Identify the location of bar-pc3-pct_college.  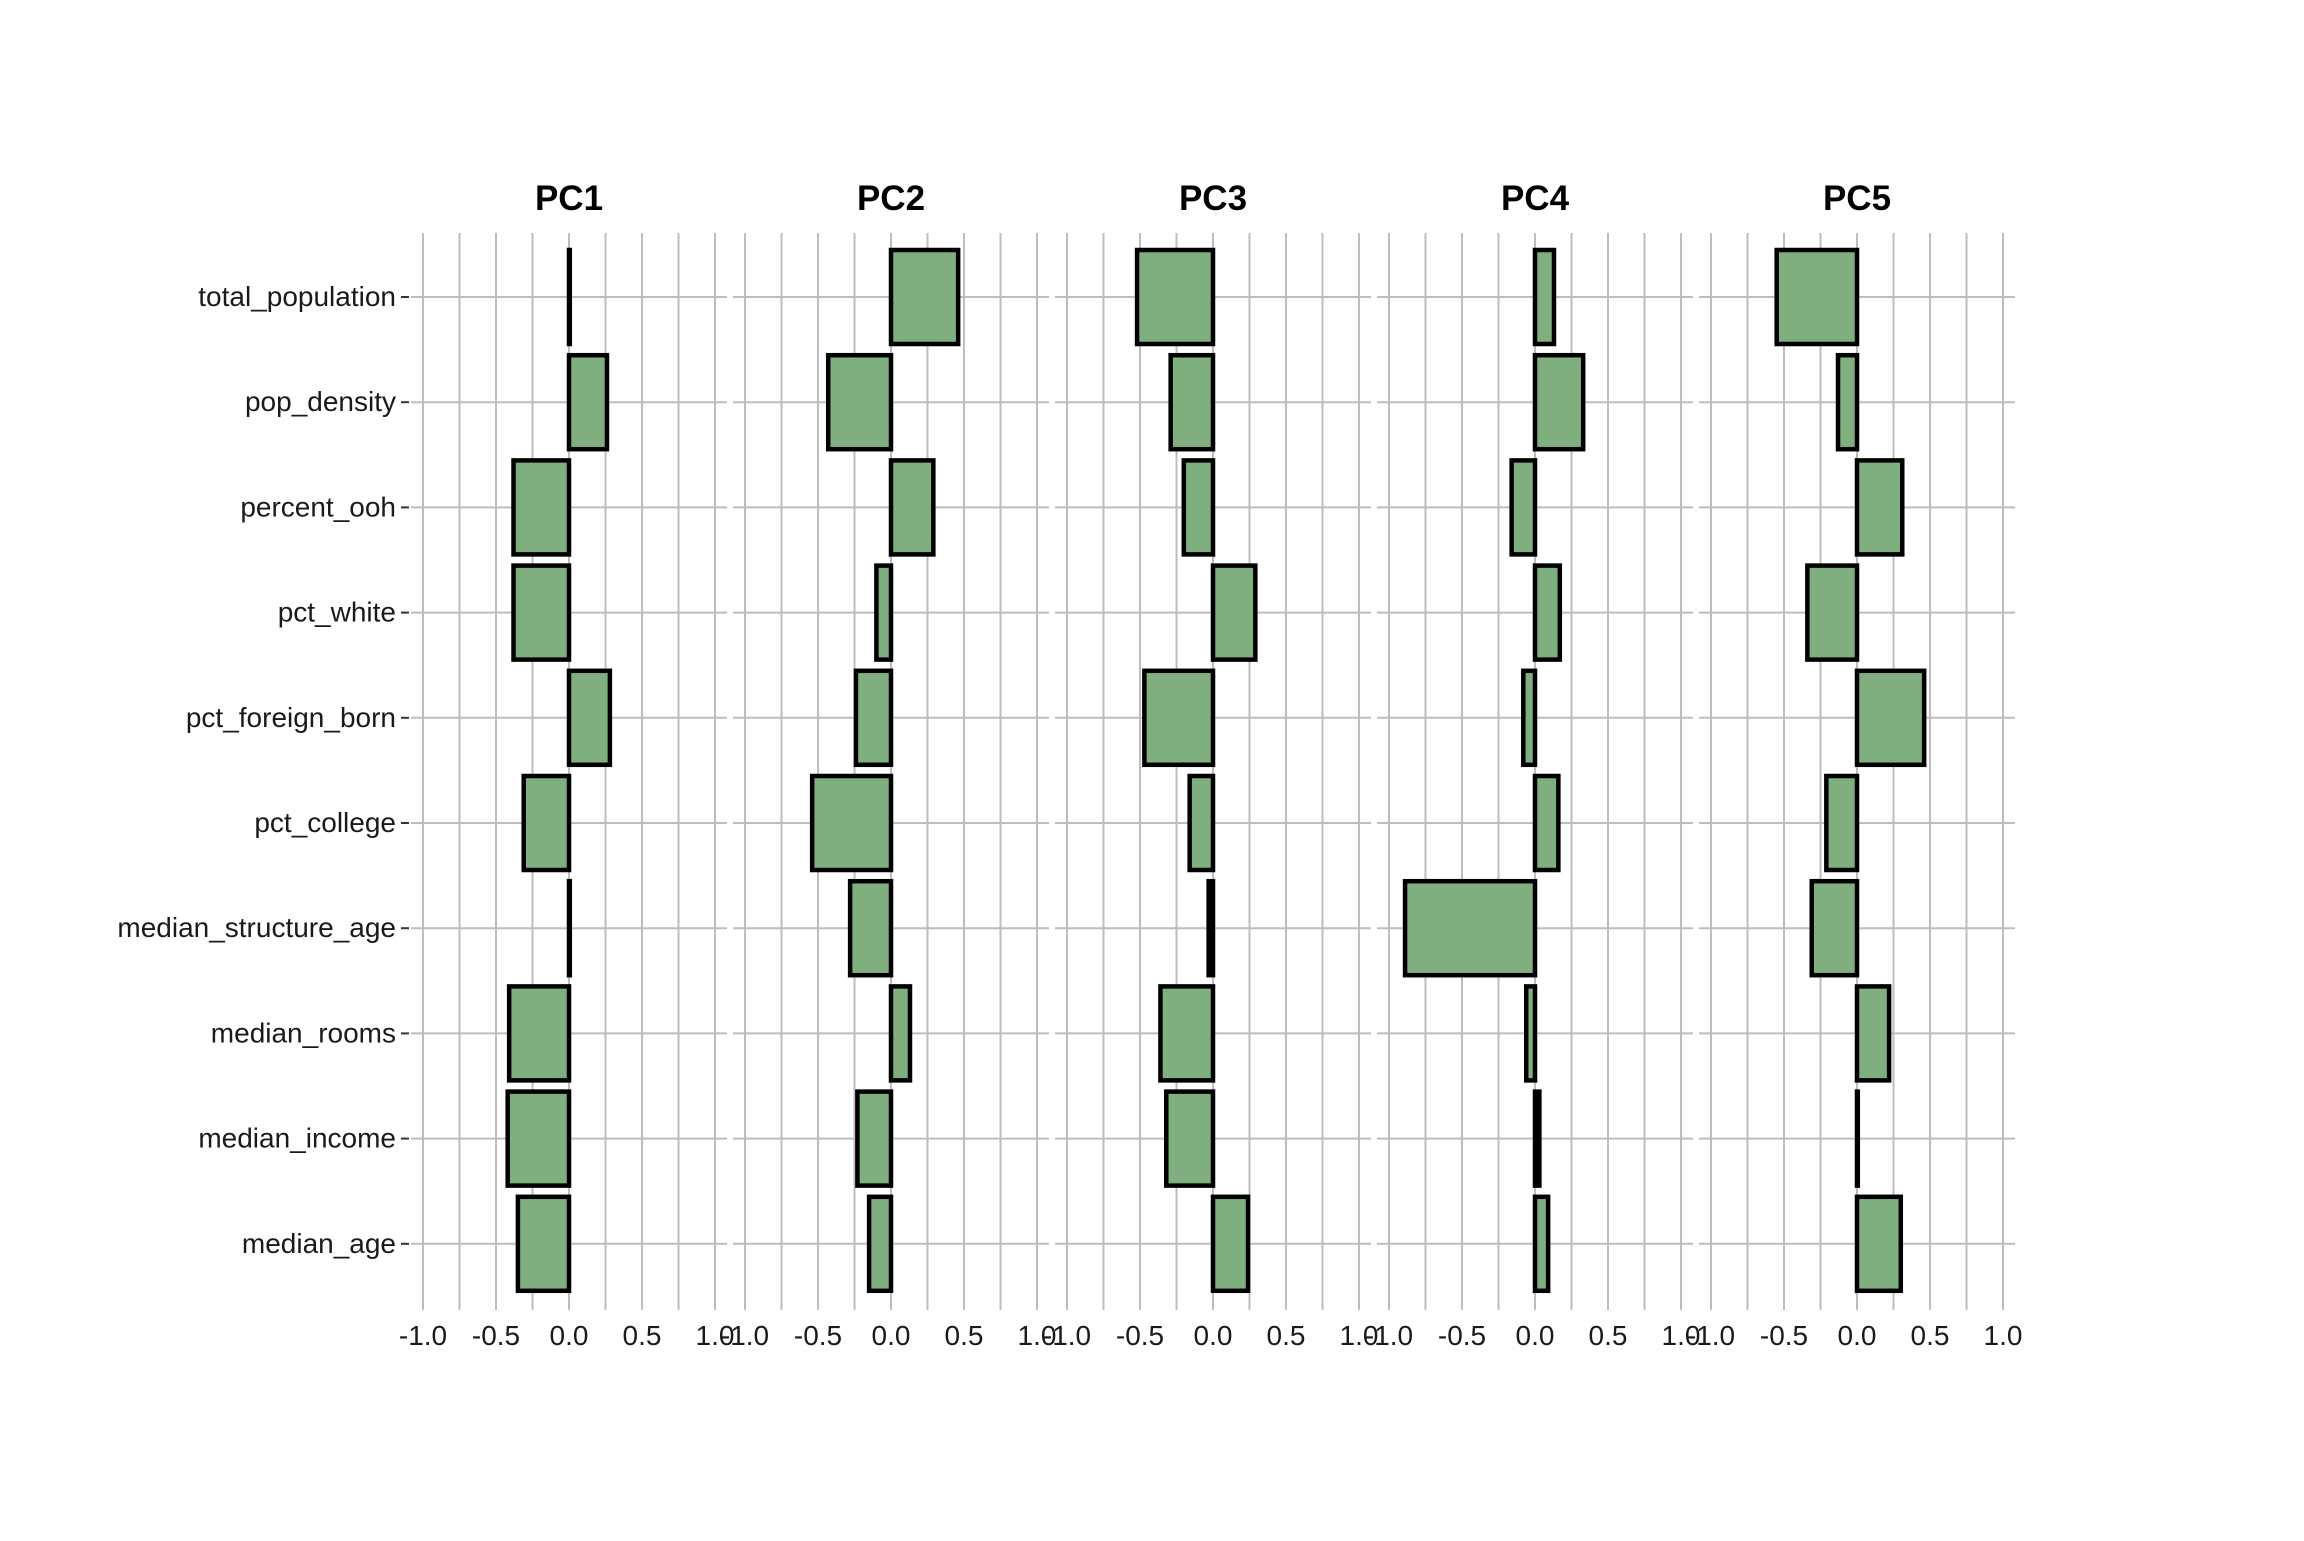
(1201, 823).